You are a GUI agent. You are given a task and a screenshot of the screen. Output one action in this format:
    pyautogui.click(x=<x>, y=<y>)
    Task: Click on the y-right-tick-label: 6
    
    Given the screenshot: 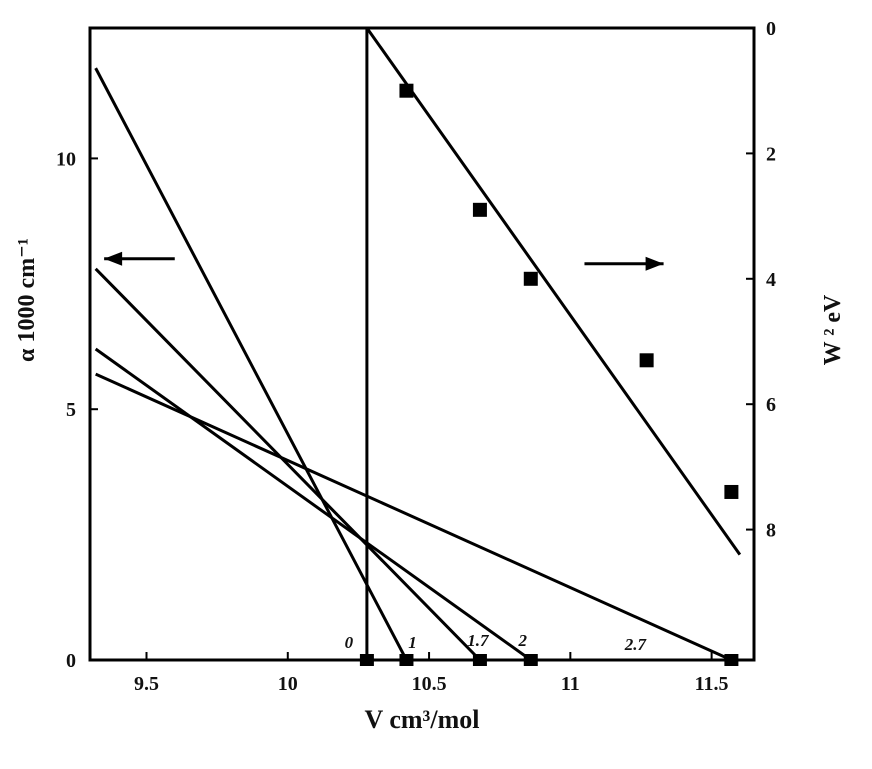 What is the action you would take?
    pyautogui.click(x=771, y=405)
    